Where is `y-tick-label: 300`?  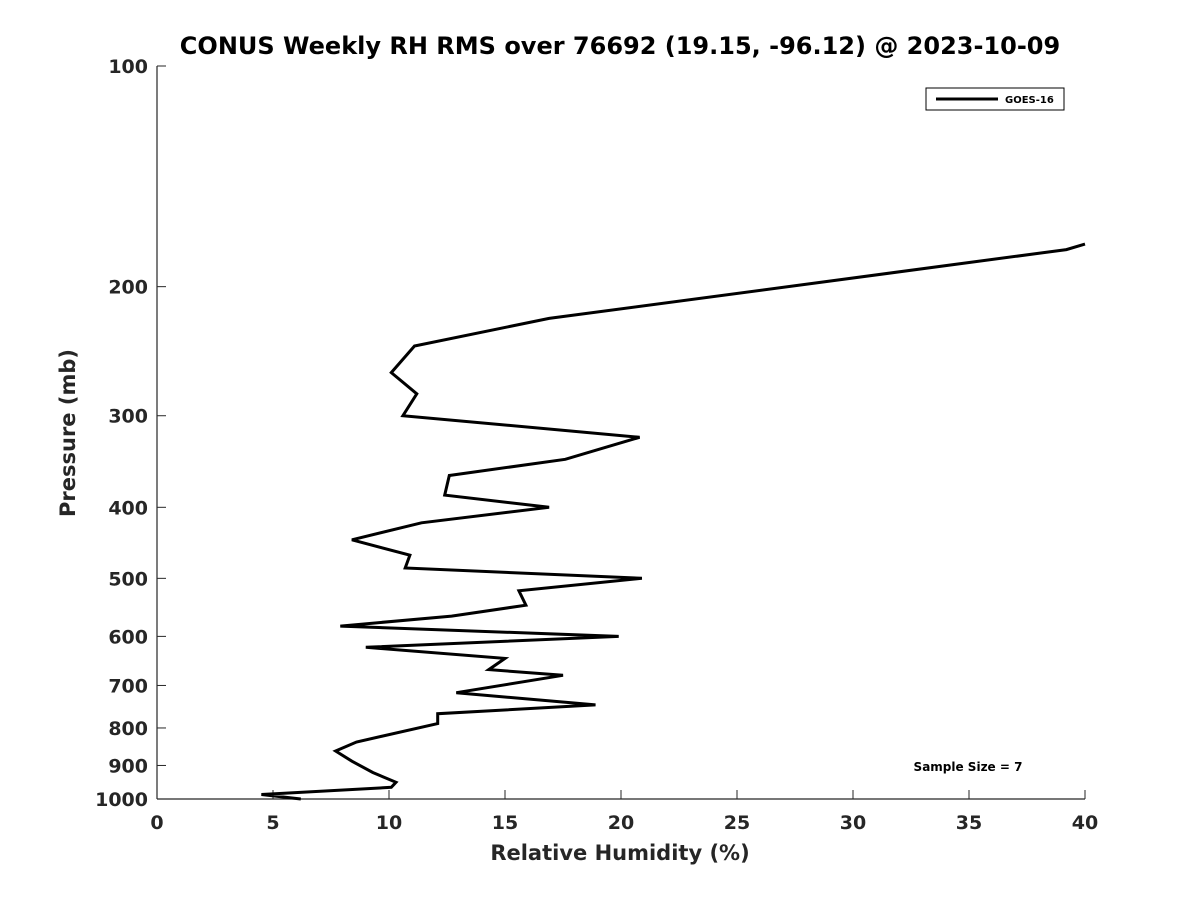 y-tick-label: 300 is located at coordinates (128, 417).